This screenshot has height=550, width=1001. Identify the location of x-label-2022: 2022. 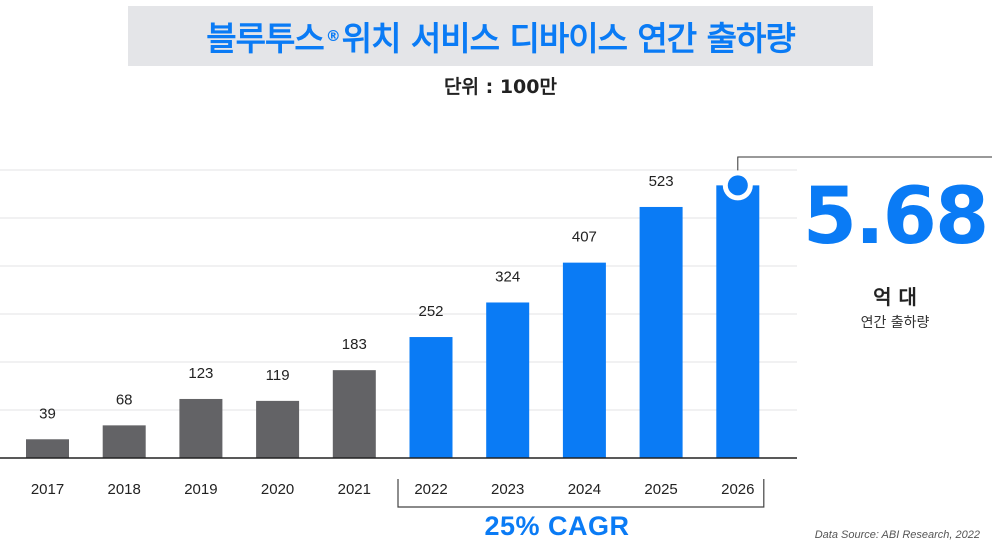
(430, 489).